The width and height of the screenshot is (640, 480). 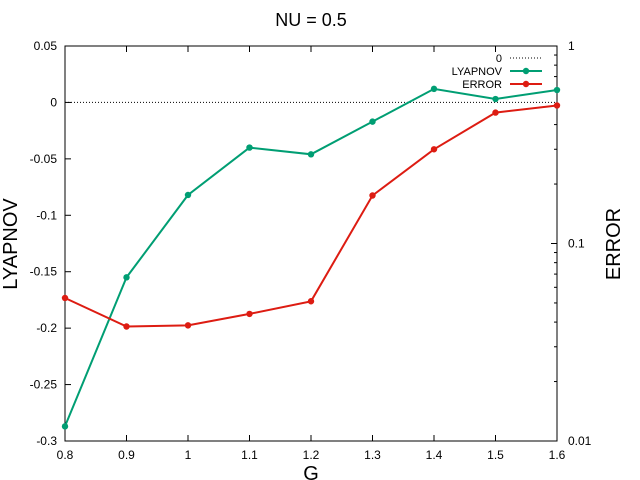 I want to click on x-tick-label: 0.8, so click(x=65, y=455).